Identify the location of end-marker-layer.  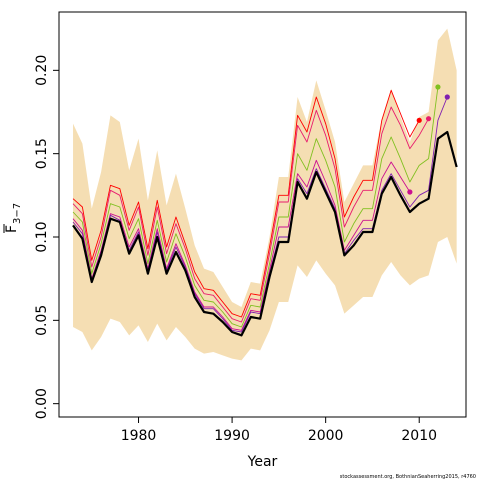
(428, 139).